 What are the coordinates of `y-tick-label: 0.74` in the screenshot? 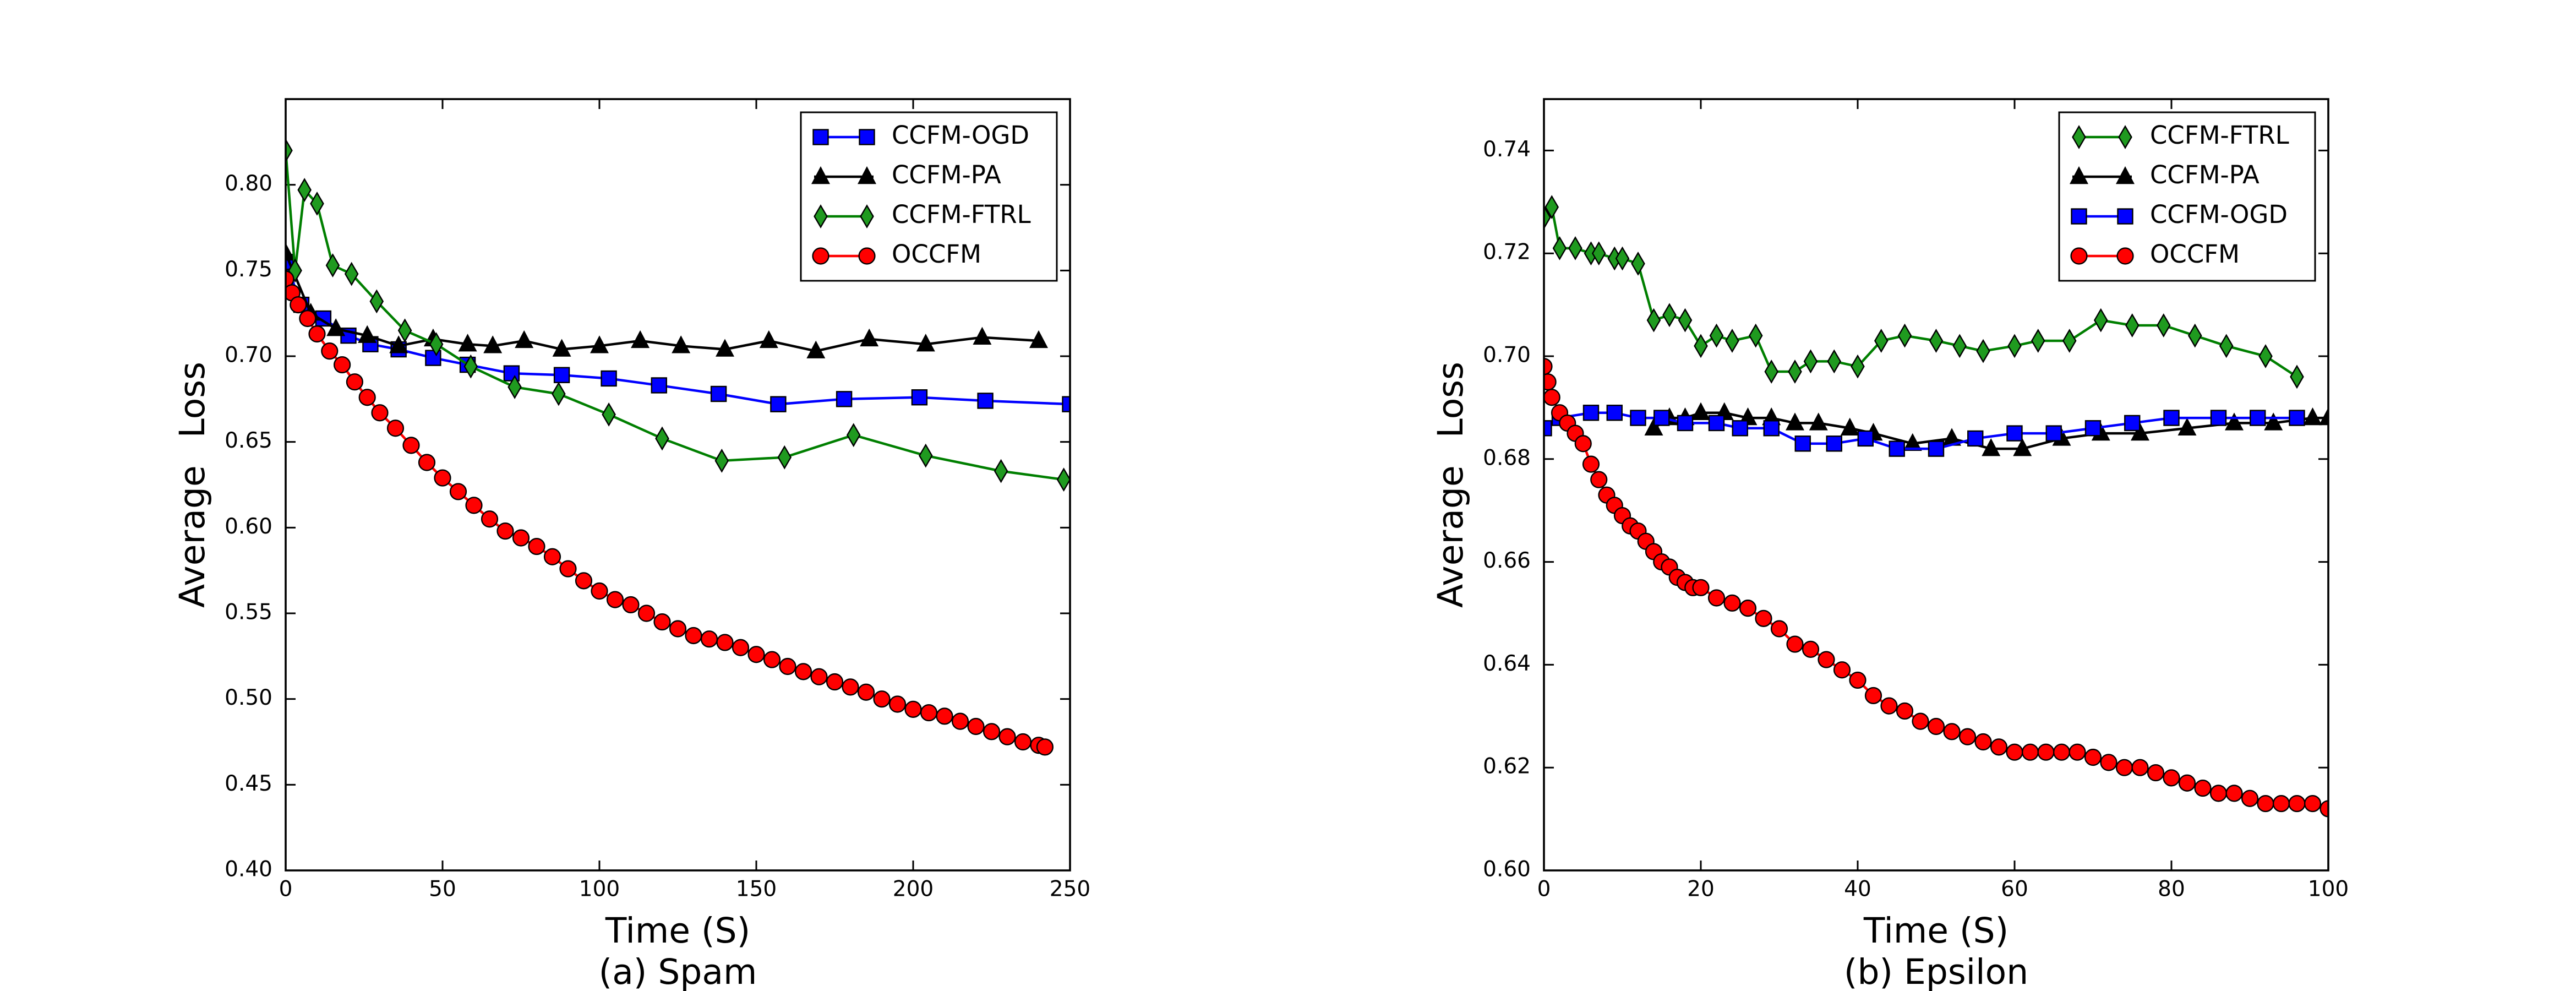 It's located at (1507, 149).